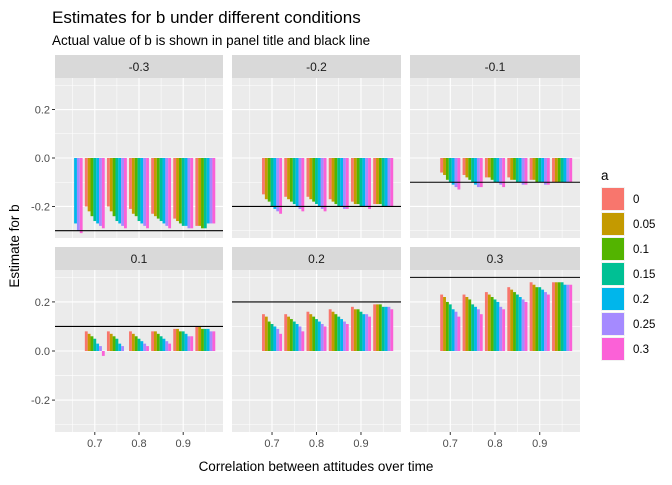 The width and height of the screenshot is (672, 485). What do you see at coordinates (636, 200) in the screenshot?
I see `legend-label: 0` at bounding box center [636, 200].